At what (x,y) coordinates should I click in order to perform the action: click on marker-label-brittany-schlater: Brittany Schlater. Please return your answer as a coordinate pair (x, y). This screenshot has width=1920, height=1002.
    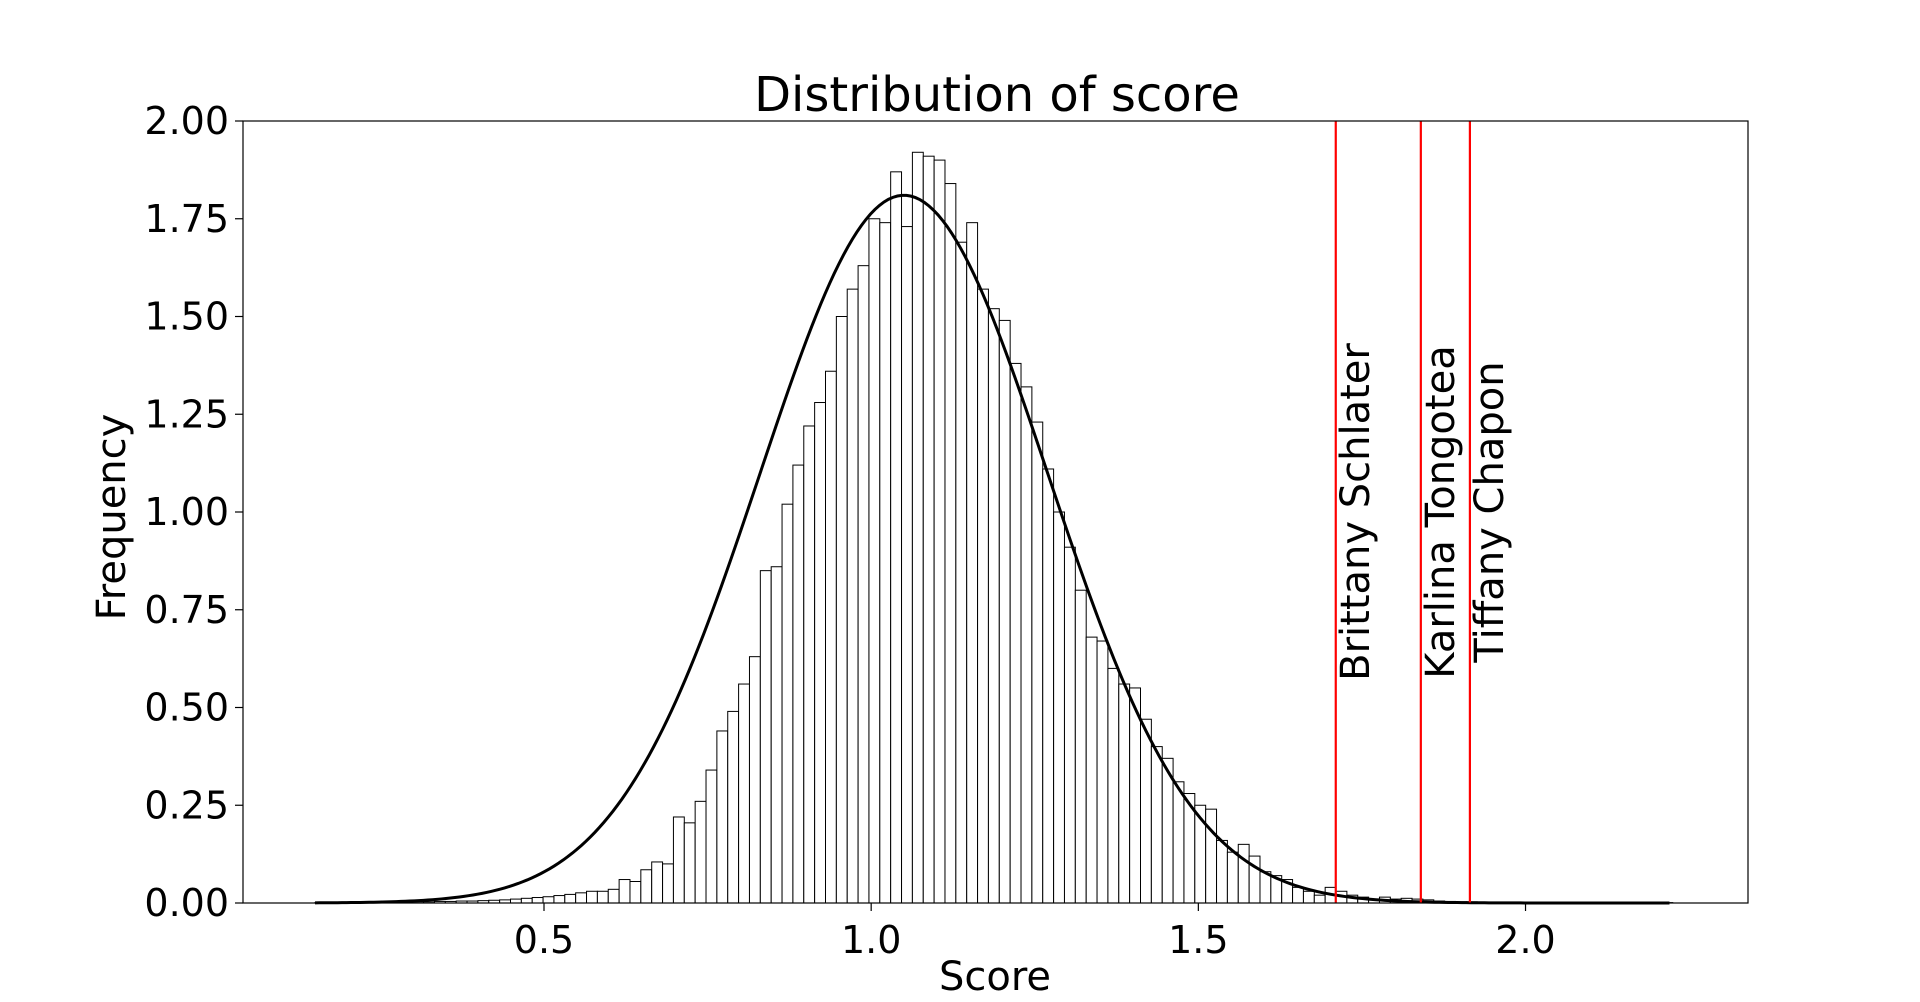
    Looking at the image, I should click on (1356, 512).